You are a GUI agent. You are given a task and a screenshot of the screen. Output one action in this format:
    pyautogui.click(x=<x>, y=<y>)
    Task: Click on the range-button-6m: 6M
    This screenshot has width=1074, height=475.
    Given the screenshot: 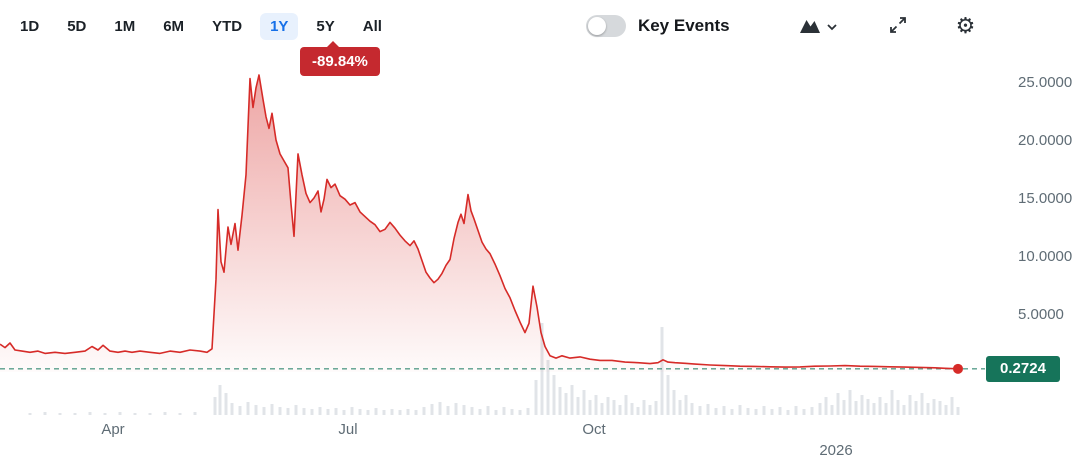 What is the action you would take?
    pyautogui.click(x=173, y=26)
    